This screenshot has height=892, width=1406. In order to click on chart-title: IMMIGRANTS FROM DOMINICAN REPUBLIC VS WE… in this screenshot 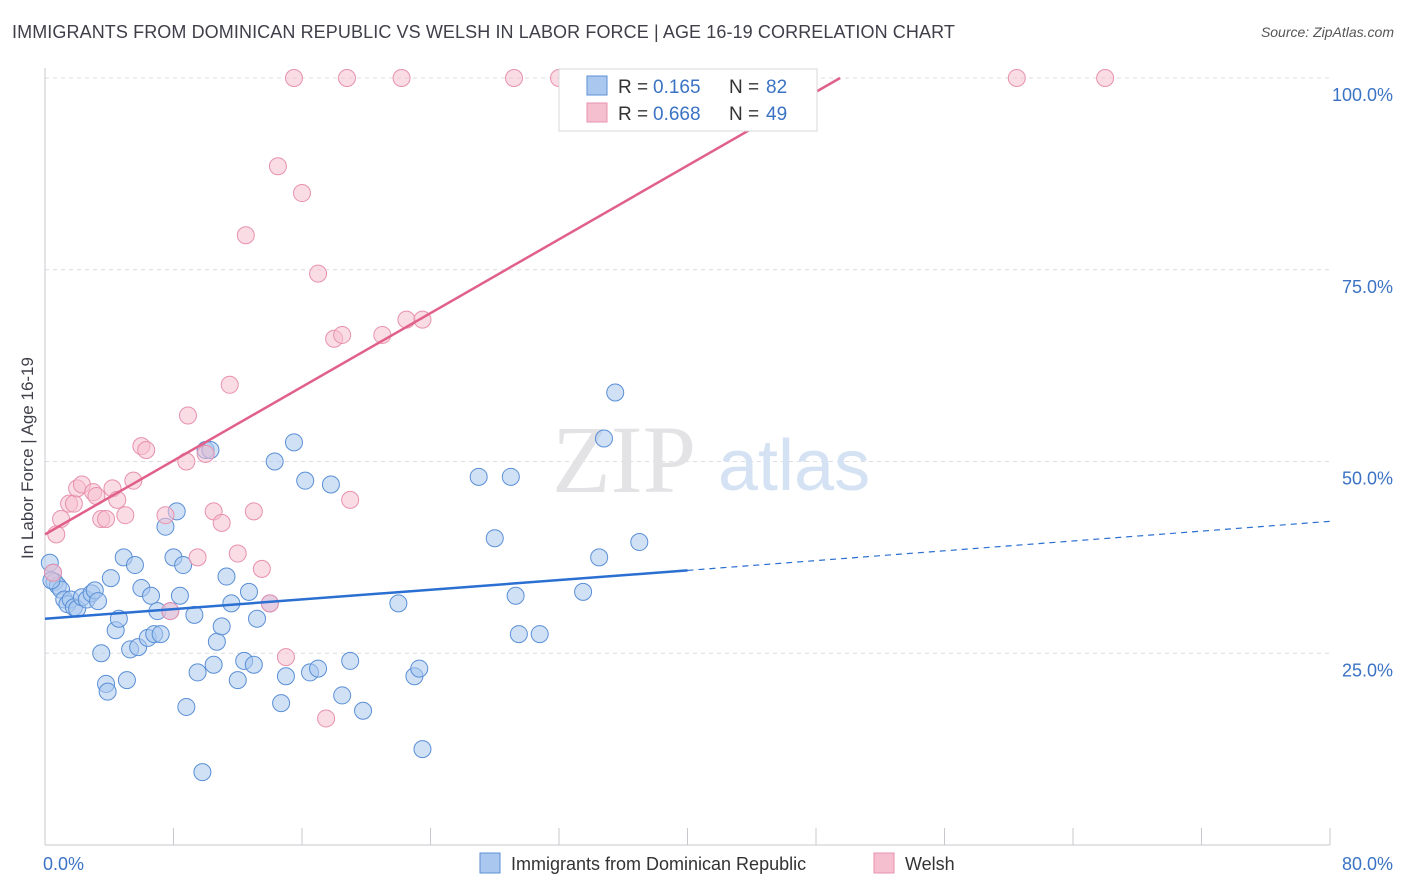, I will do `click(483, 32)`.